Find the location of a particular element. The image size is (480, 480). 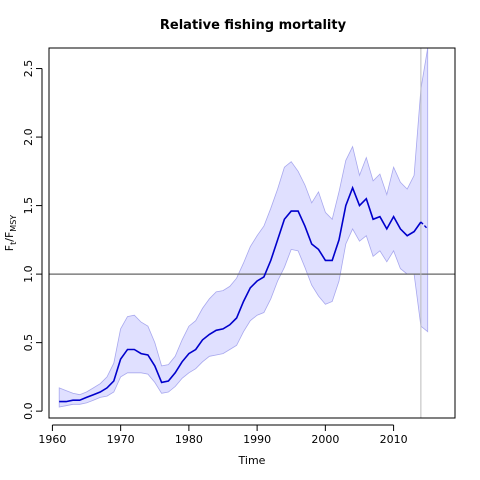

y-tick-label: 0.5 is located at coordinates (28, 343).